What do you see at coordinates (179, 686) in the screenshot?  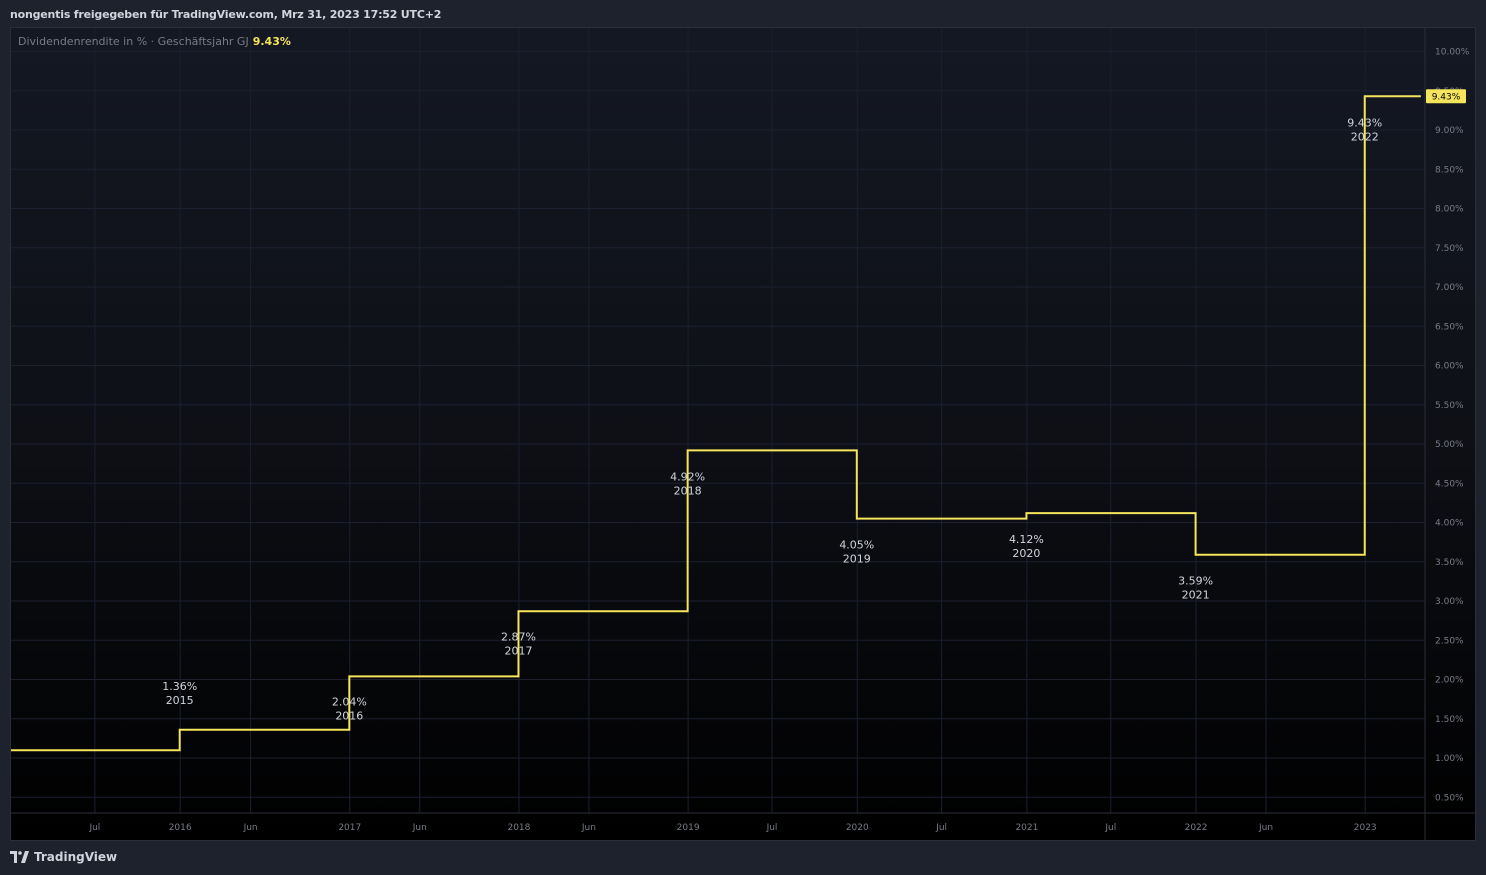 I see `data-label-value: 1.36%` at bounding box center [179, 686].